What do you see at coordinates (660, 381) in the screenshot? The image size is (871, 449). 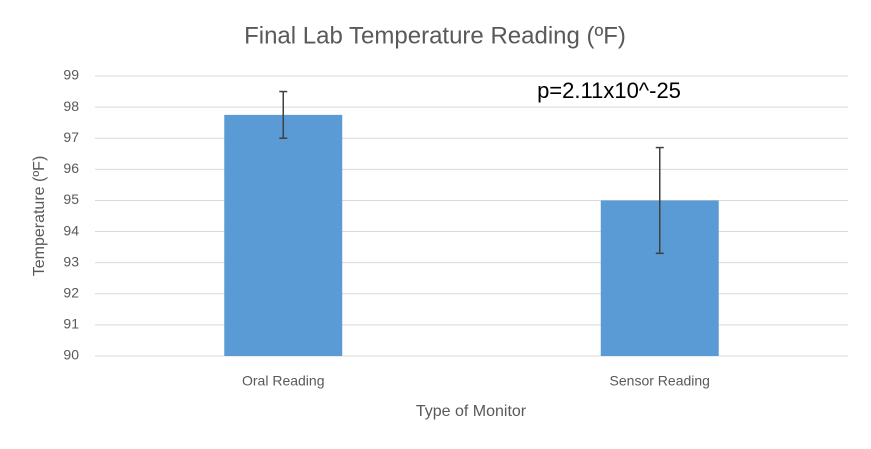 I see `x-tick-label: Sensor Reading` at bounding box center [660, 381].